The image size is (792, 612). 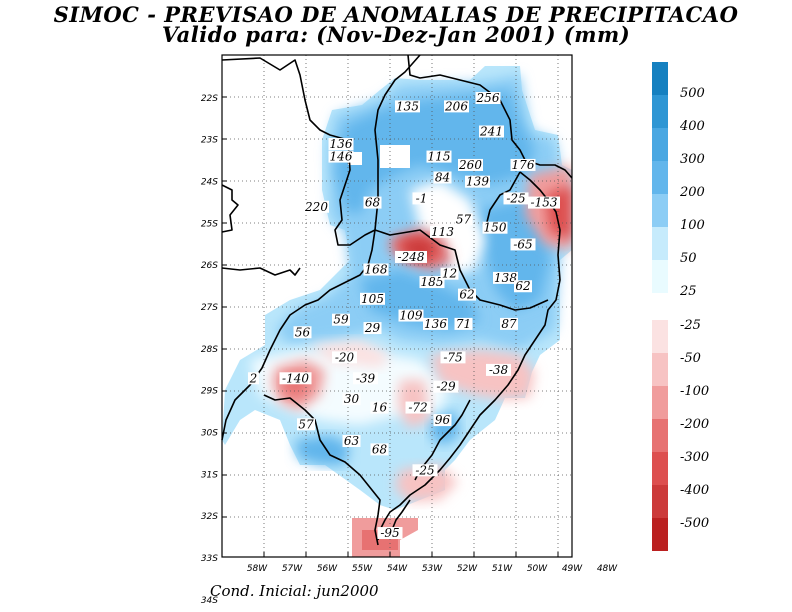 I want to click on initial-condition-note: Cond. Inicial: jun2000, so click(x=294, y=591).